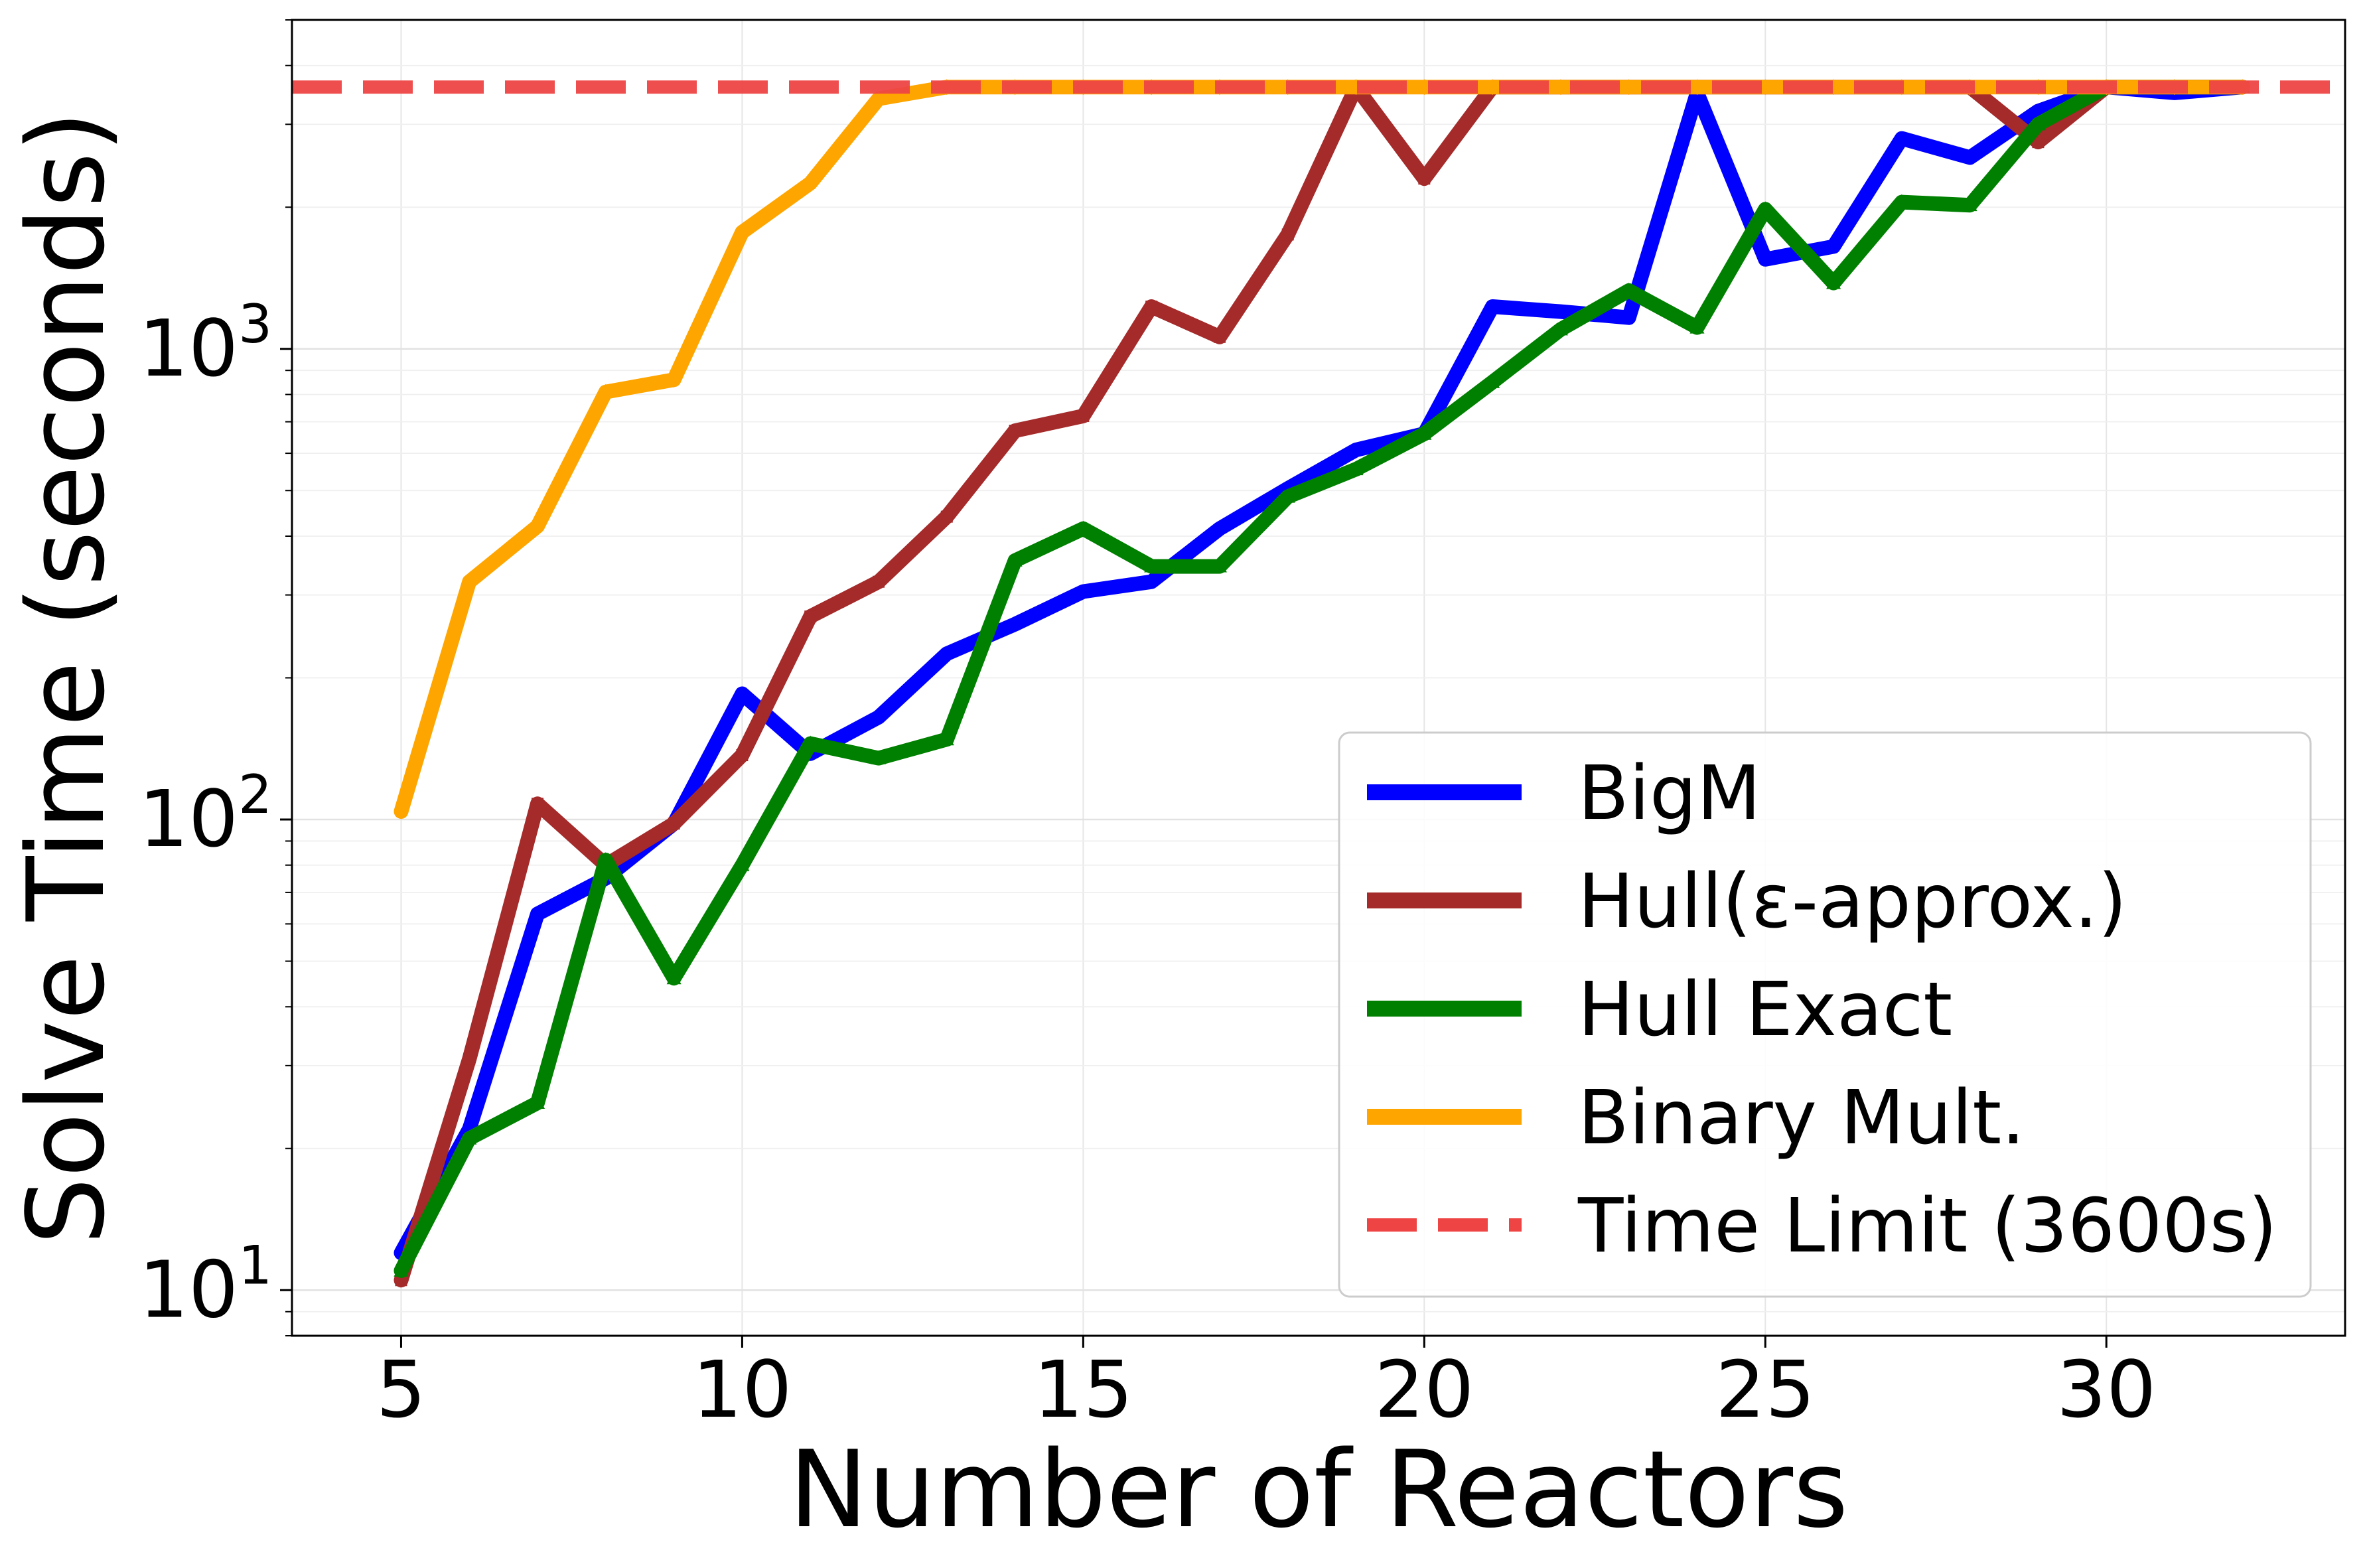 The width and height of the screenshot is (2365, 1568). What do you see at coordinates (1852, 902) in the screenshot?
I see `legend-label: Hull(ε-approx.)` at bounding box center [1852, 902].